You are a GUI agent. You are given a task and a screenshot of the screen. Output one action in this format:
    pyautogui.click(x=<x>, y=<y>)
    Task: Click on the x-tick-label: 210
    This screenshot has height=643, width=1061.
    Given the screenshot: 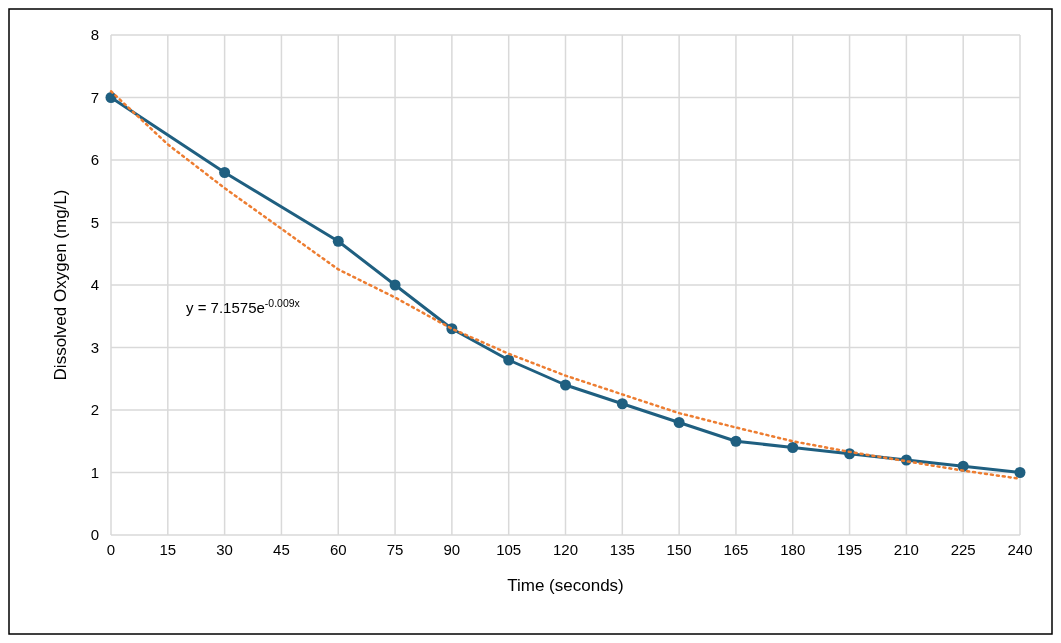 What is the action you would take?
    pyautogui.click(x=906, y=549)
    